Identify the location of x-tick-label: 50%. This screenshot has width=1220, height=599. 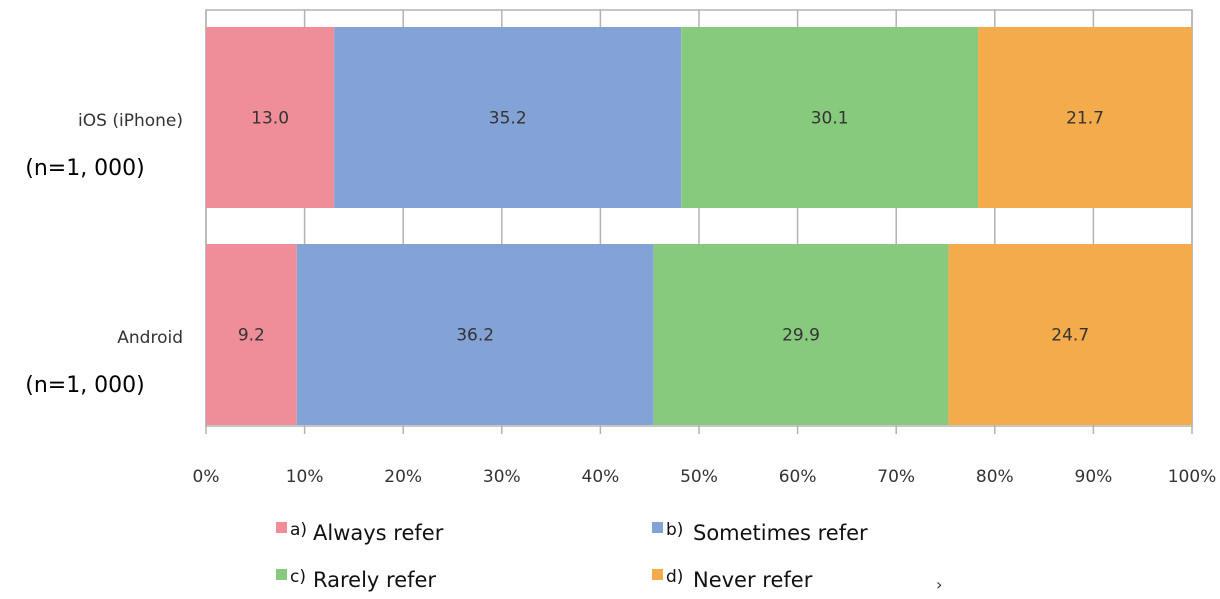
(699, 477).